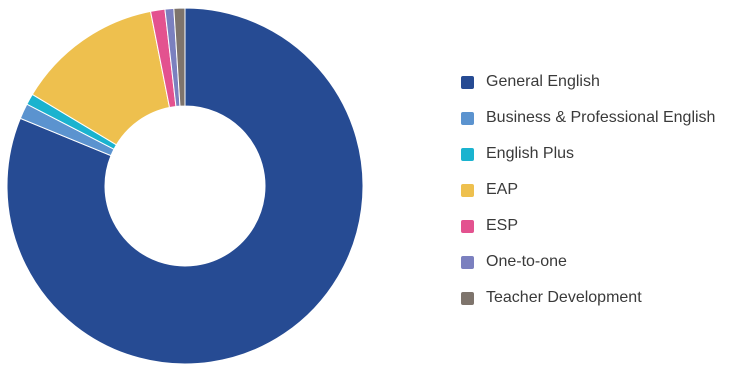 The image size is (742, 365). I want to click on legend-label: Teacher Development, so click(564, 297).